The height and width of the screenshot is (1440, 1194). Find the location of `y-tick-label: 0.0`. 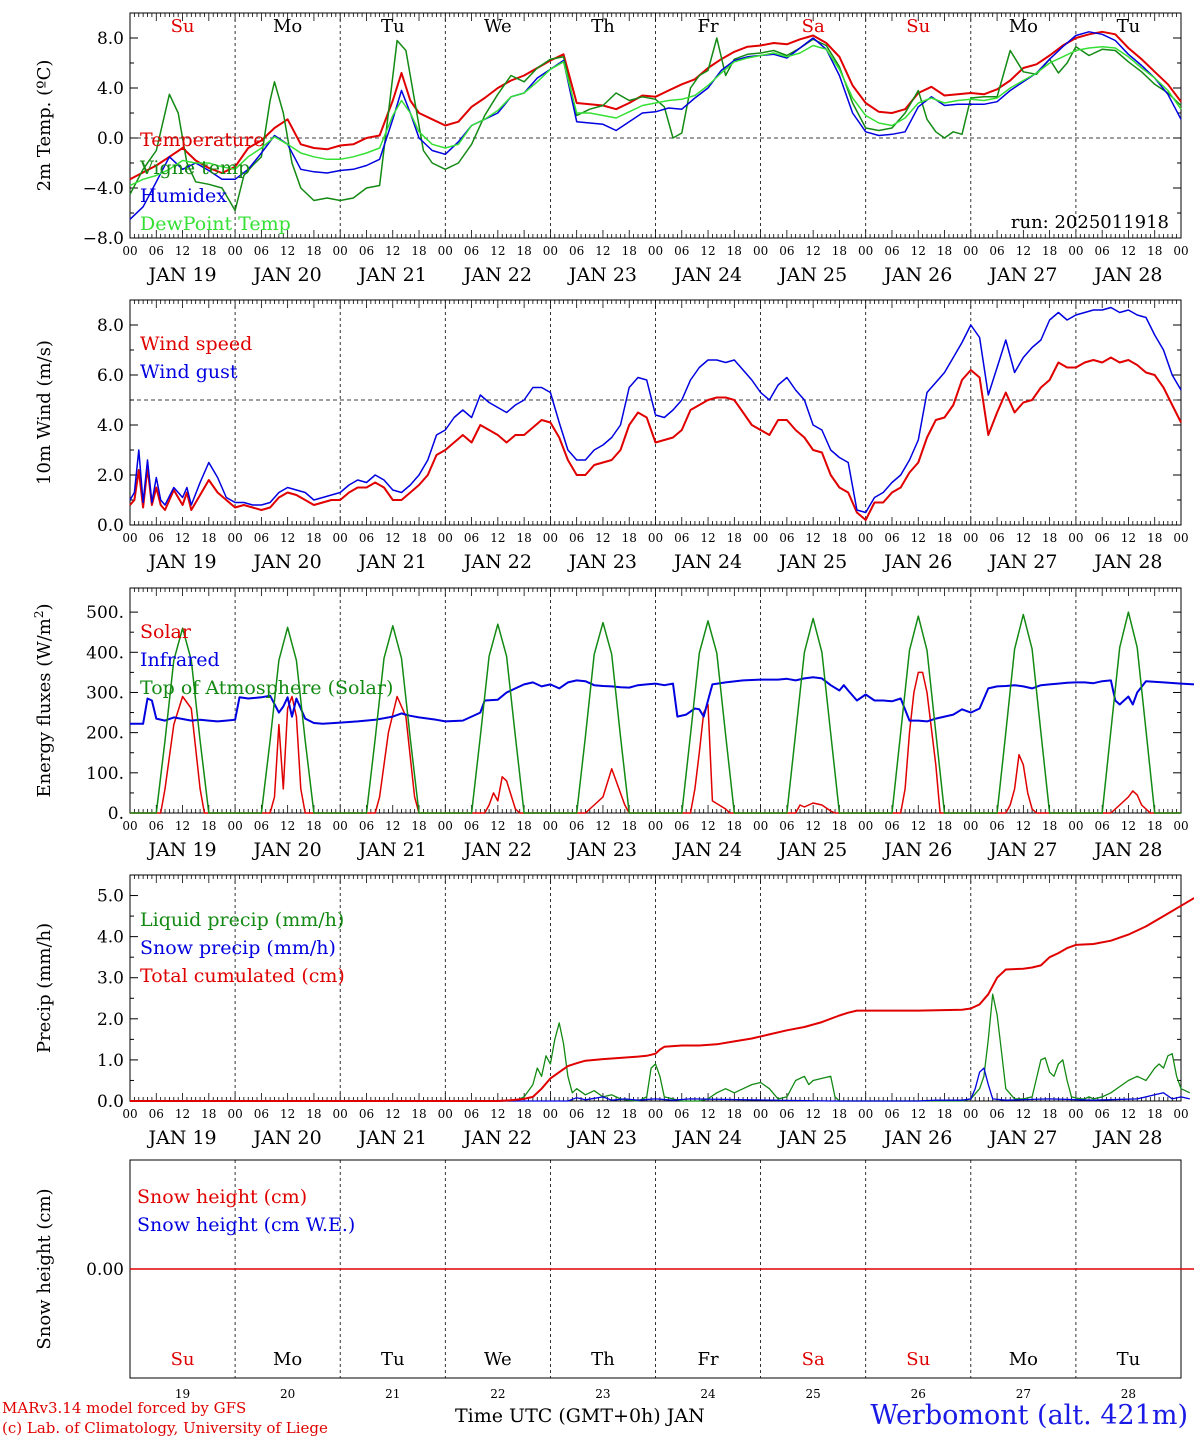

y-tick-label: 0.0 is located at coordinates (110, 139).